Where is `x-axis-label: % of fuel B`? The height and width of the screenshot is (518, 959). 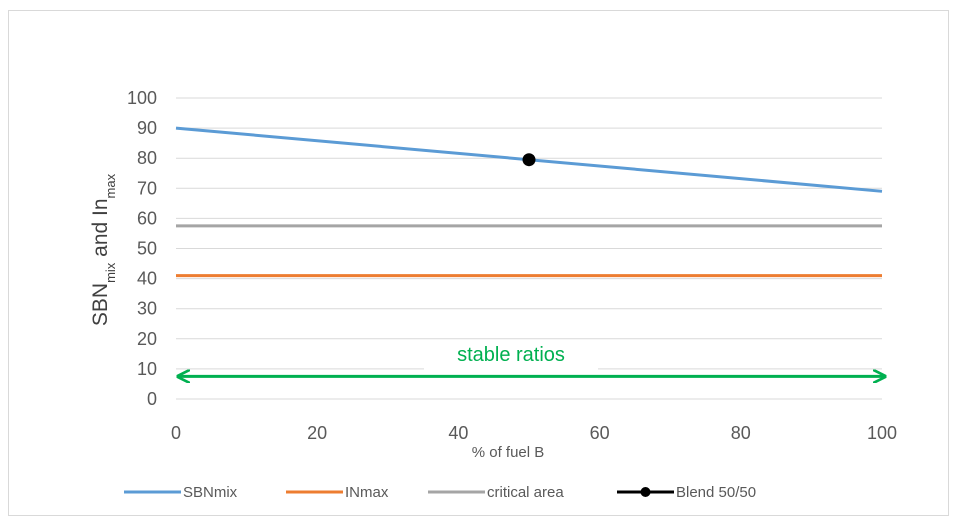
x-axis-label: % of fuel B is located at coordinates (508, 452).